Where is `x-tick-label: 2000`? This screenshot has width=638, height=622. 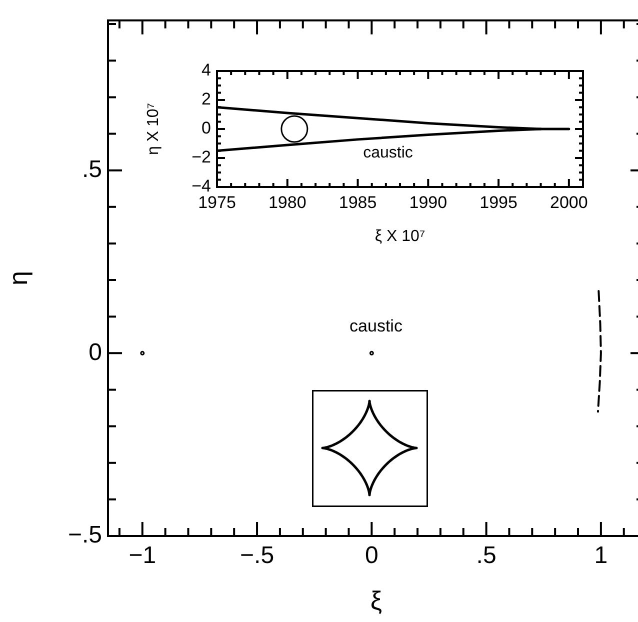 x-tick-label: 2000 is located at coordinates (569, 202).